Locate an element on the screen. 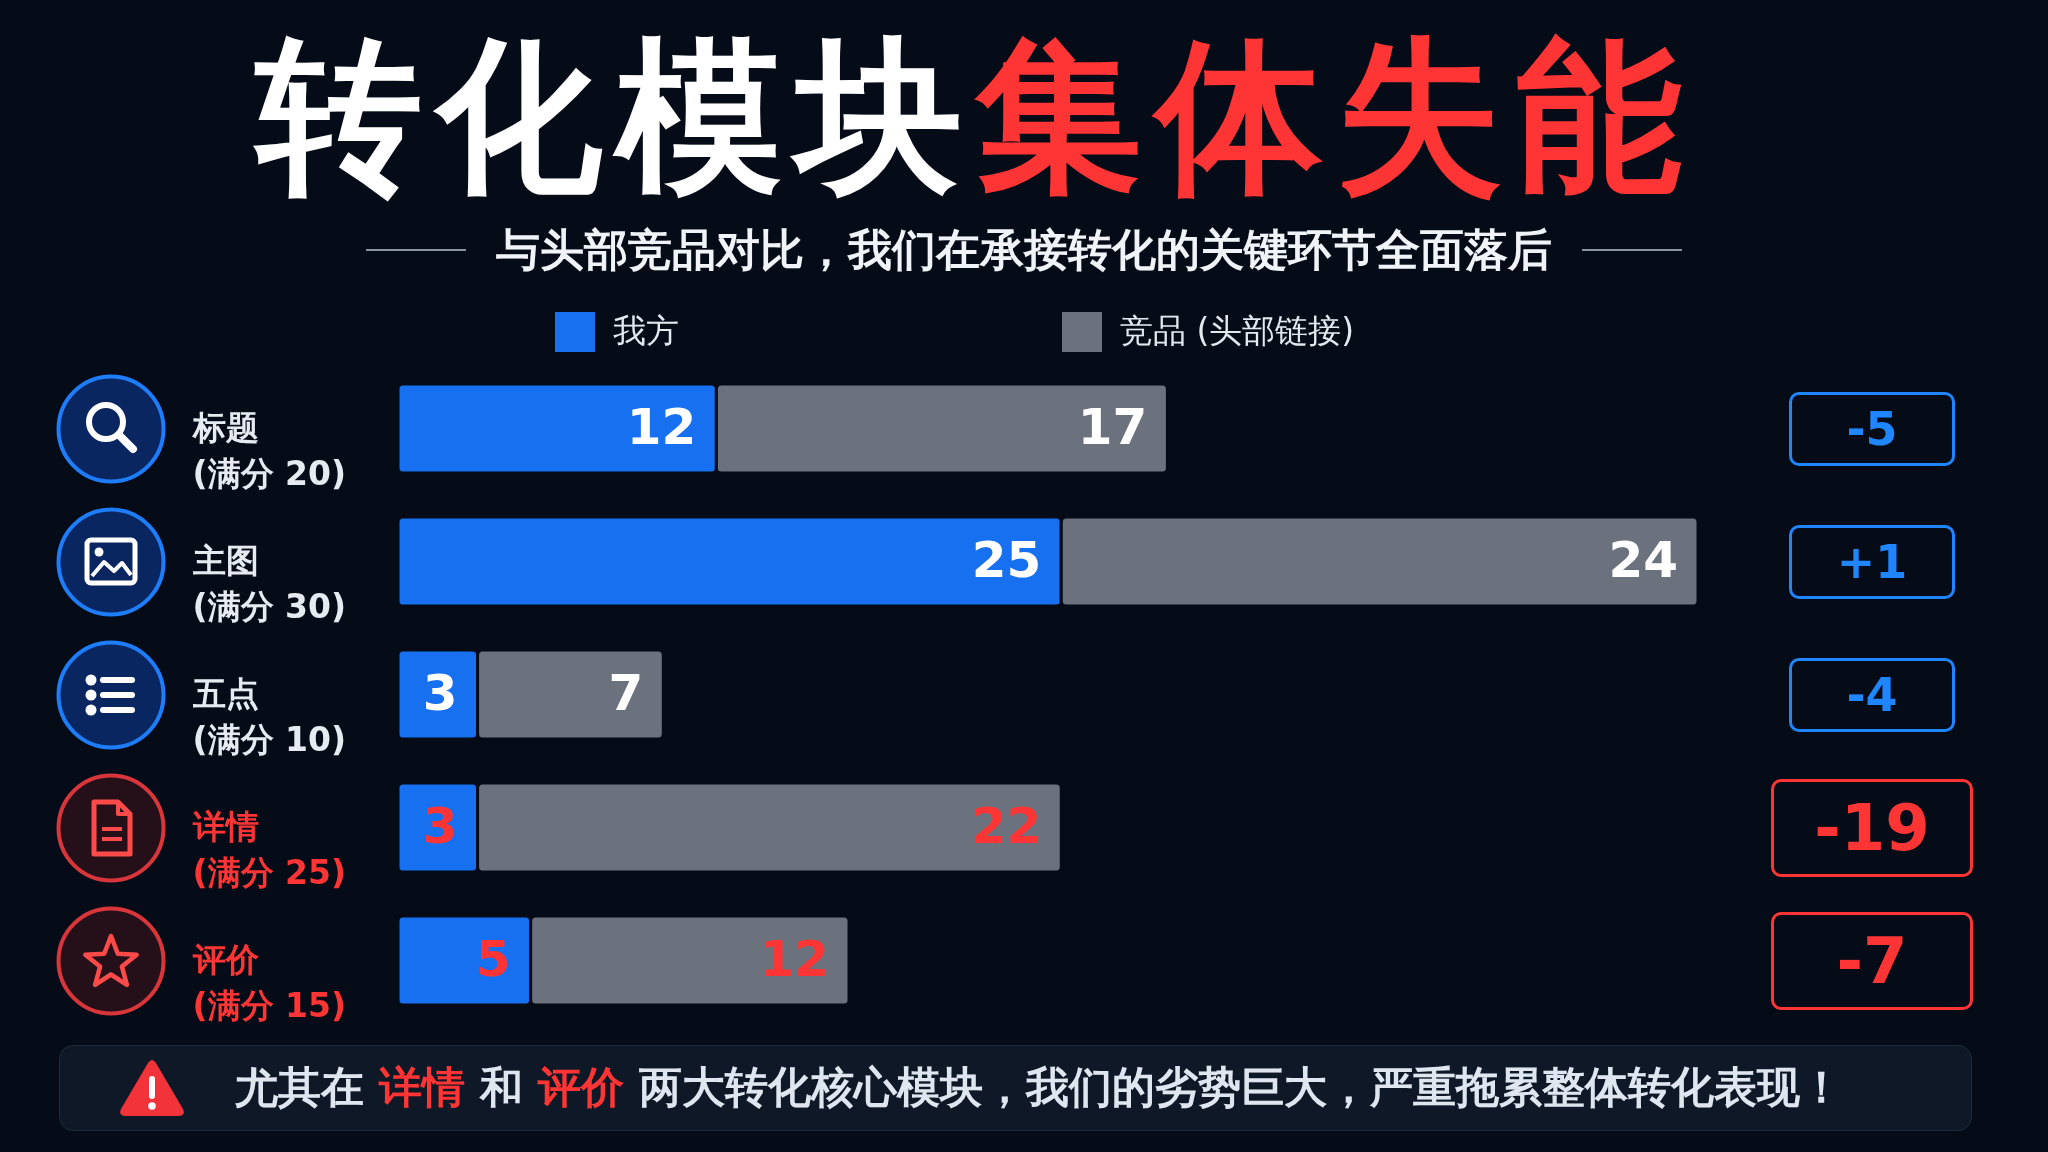  data-label: 5 is located at coordinates (493, 958).